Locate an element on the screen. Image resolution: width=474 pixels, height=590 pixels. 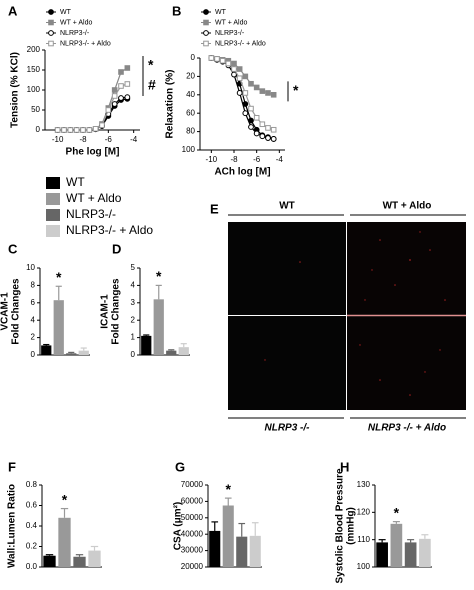
x-tick-label: -10 is located at coordinates (58, 139).